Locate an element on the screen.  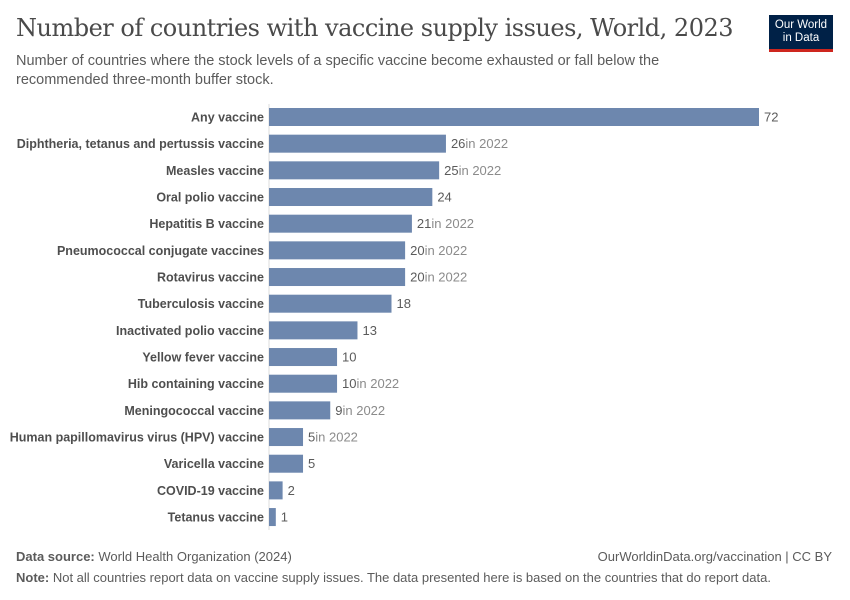
category-label: Inactivated polio vaccine is located at coordinates (190, 331).